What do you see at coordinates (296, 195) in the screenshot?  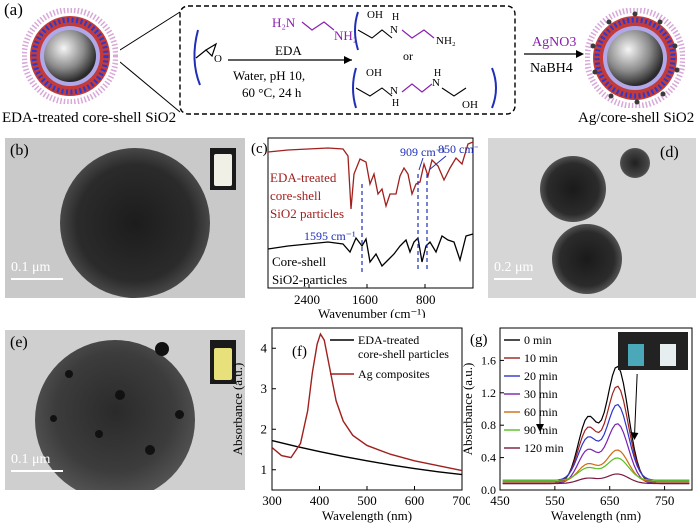 I see `top-curve-label-2: core-shell` at bounding box center [296, 195].